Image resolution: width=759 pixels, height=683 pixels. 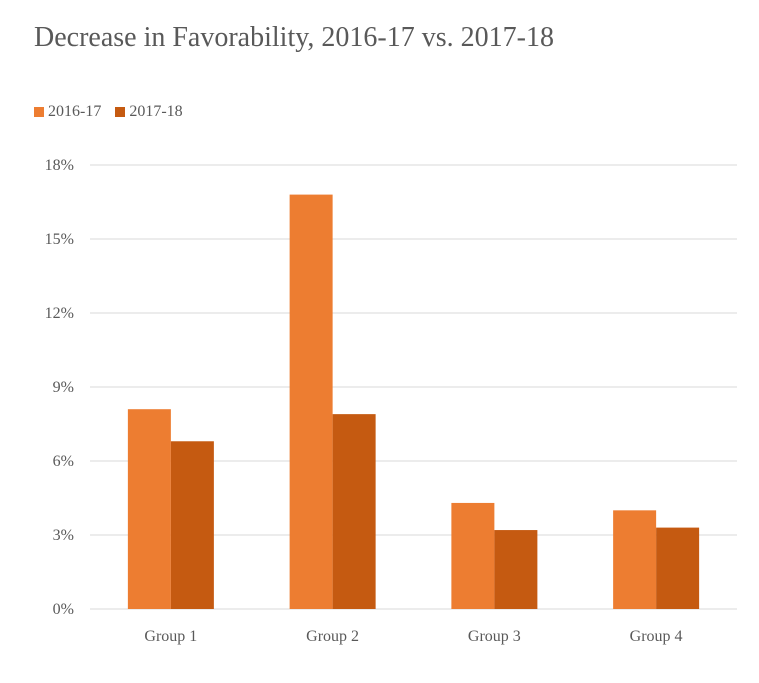 What do you see at coordinates (59, 165) in the screenshot?
I see `y-tick-label: 18%` at bounding box center [59, 165].